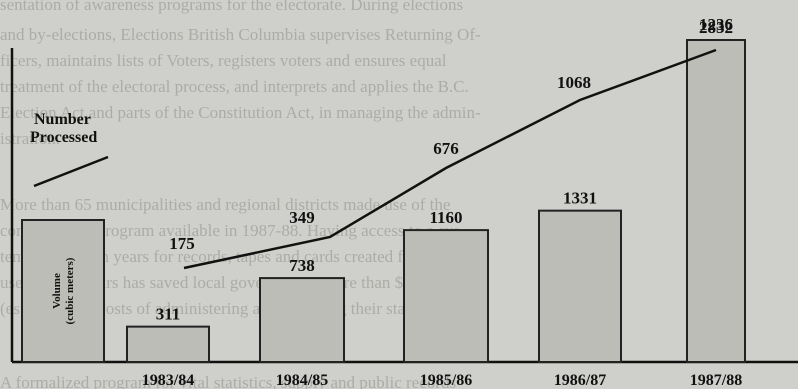 The height and width of the screenshot is (389, 798). I want to click on x-tick-label: 1986/87, so click(580, 380).